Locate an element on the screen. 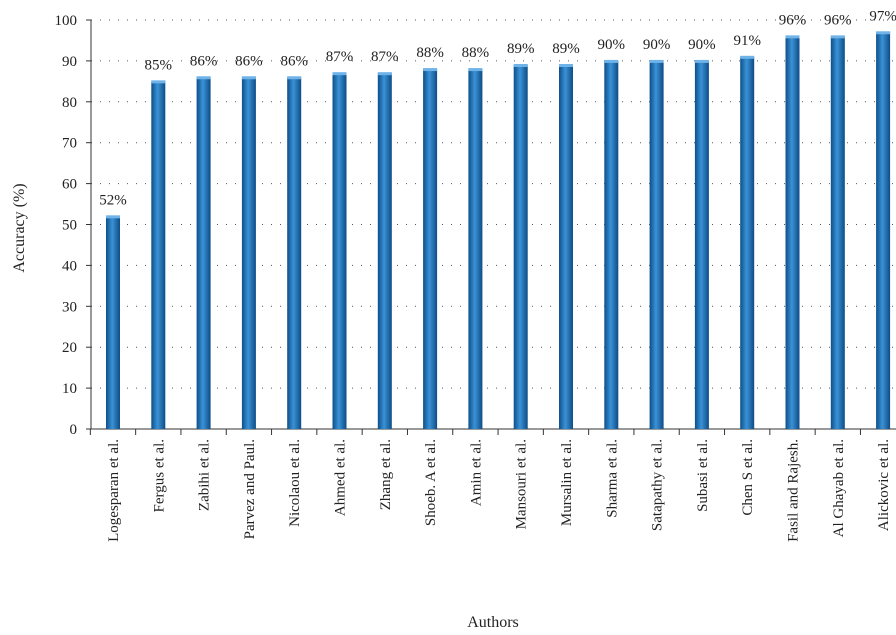 The height and width of the screenshot is (635, 896). category-label: Satapathy et al. is located at coordinates (658, 485).